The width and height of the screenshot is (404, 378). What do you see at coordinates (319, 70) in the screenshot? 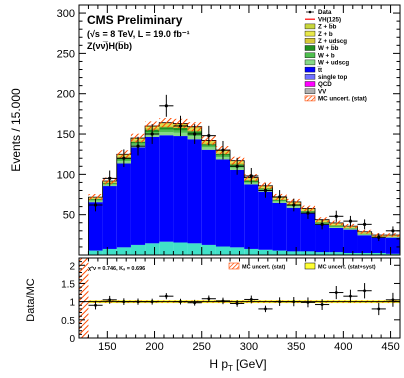
I see `legend-label-8: t̅t` at bounding box center [319, 70].